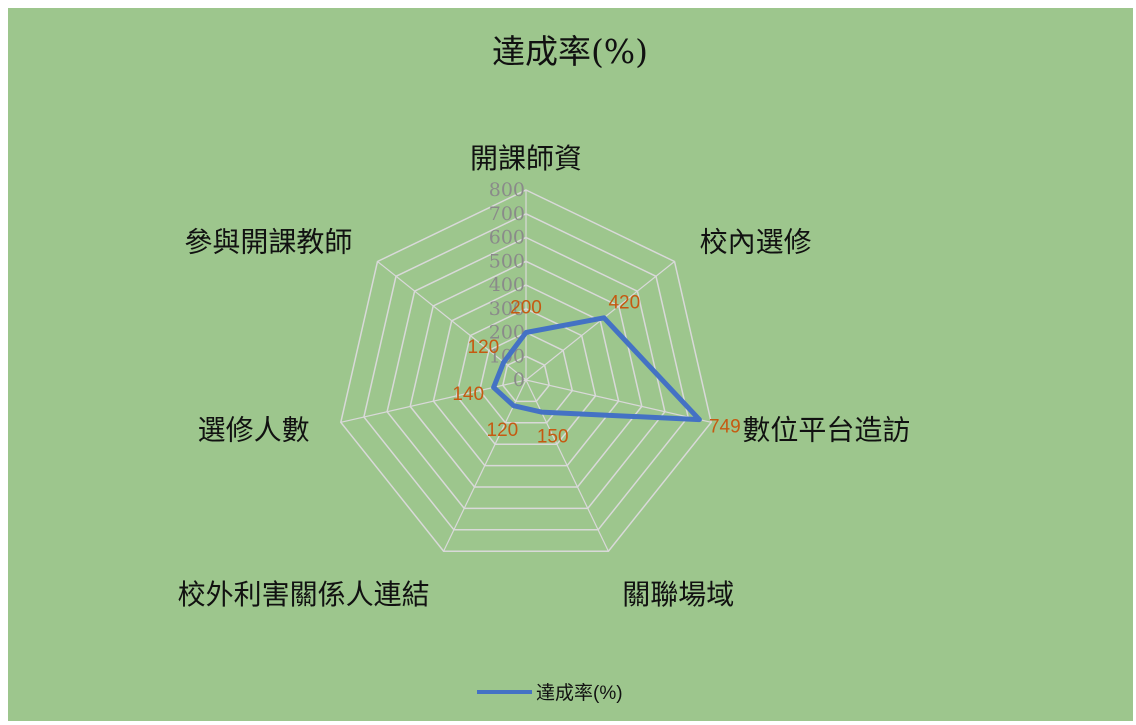 The image size is (1136, 725). I want to click on axis-tick-label: 500, so click(507, 261).